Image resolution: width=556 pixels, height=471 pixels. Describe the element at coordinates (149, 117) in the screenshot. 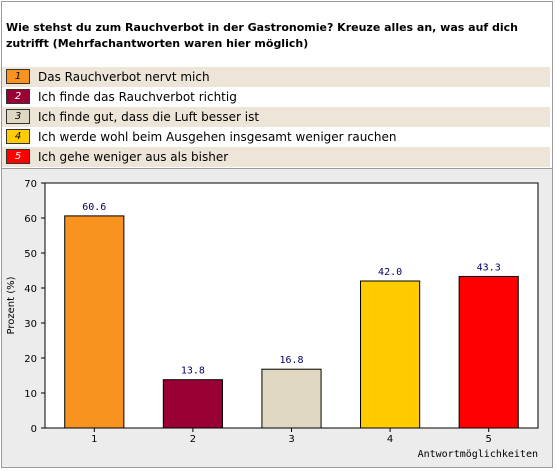

I see `legend-label-3: Ich finde gut, dass die Luft besser ist` at that location.